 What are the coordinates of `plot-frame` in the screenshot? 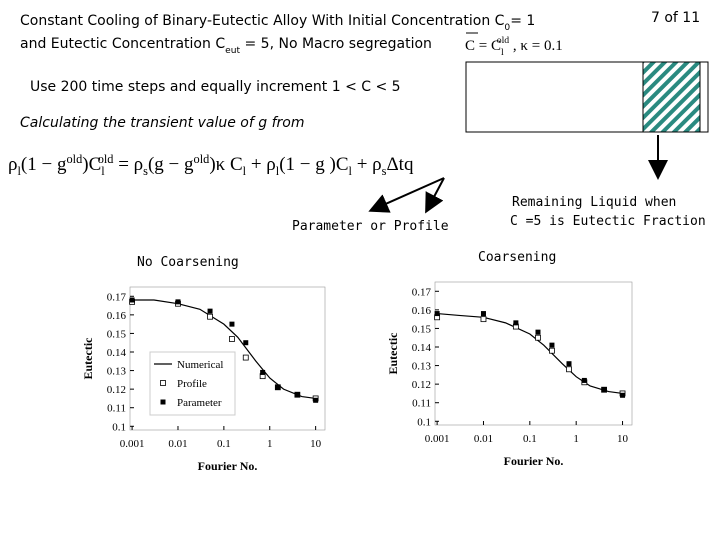 It's located at (533, 353).